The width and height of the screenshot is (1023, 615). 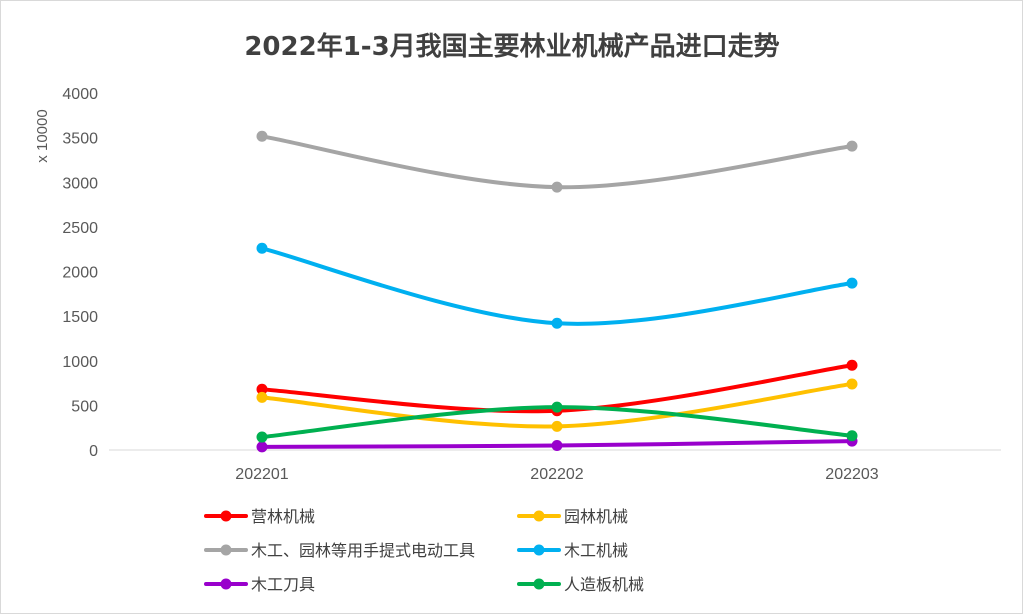 I want to click on chart-title: 2022年1-3月我国主要林业机械产品进口走势, so click(x=511, y=46).